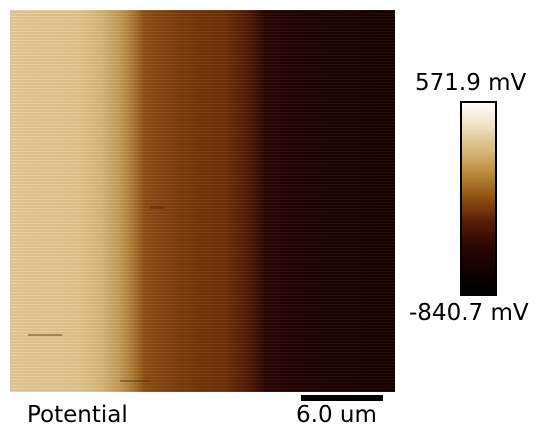  I want to click on colorbar-min-label: -840.7 mV, so click(469, 313).